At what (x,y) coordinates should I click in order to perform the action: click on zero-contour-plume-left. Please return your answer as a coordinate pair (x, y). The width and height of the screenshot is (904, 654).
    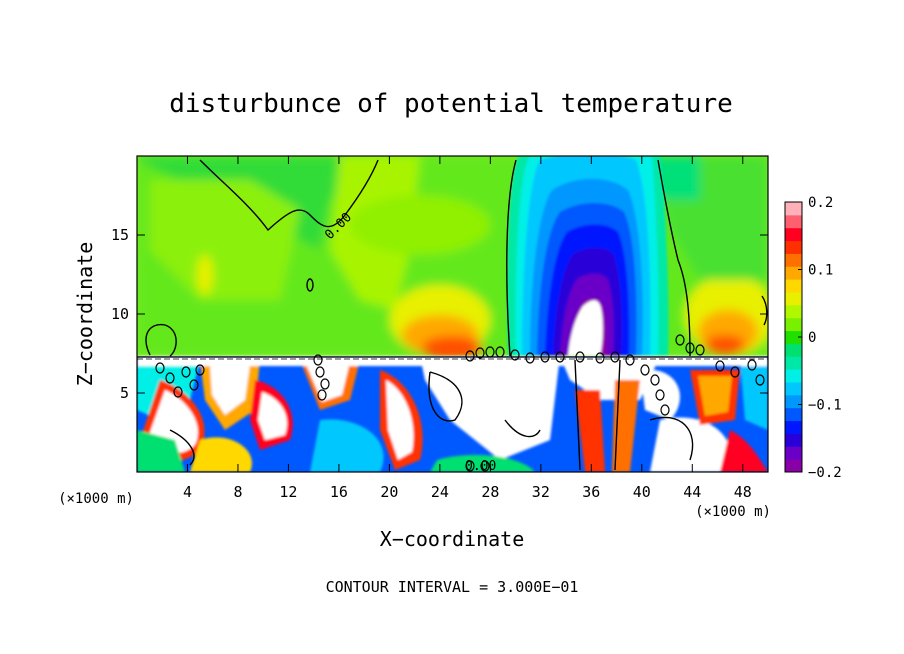
    Looking at the image, I should click on (511, 258).